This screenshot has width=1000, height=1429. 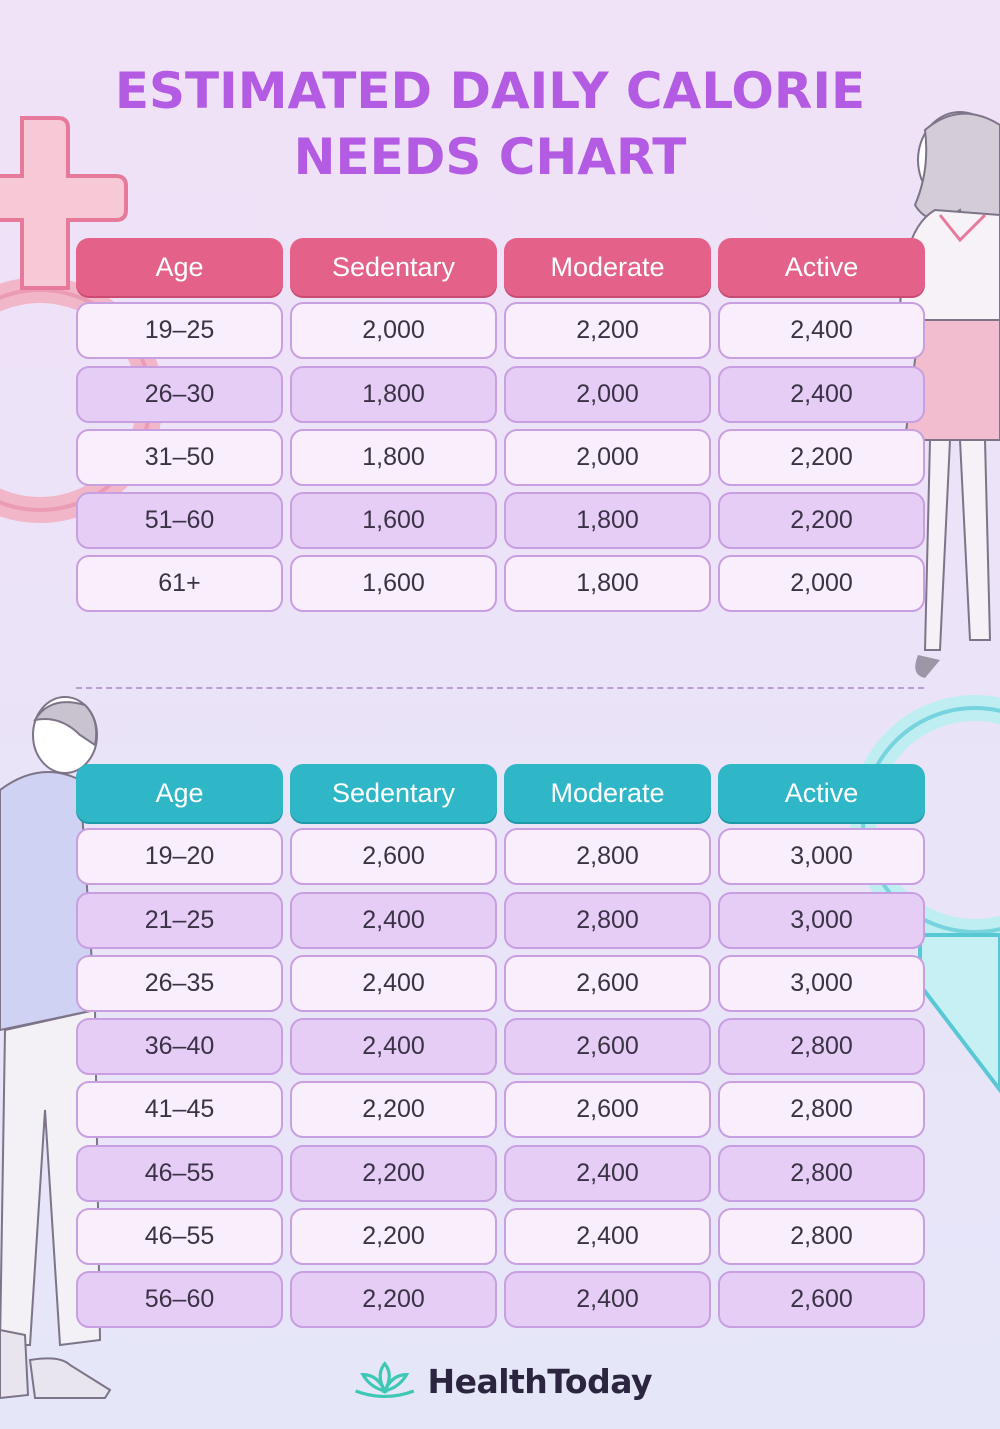 I want to click on title-line-1: ESTIMATED DAILY CALORIE, so click(x=490, y=91).